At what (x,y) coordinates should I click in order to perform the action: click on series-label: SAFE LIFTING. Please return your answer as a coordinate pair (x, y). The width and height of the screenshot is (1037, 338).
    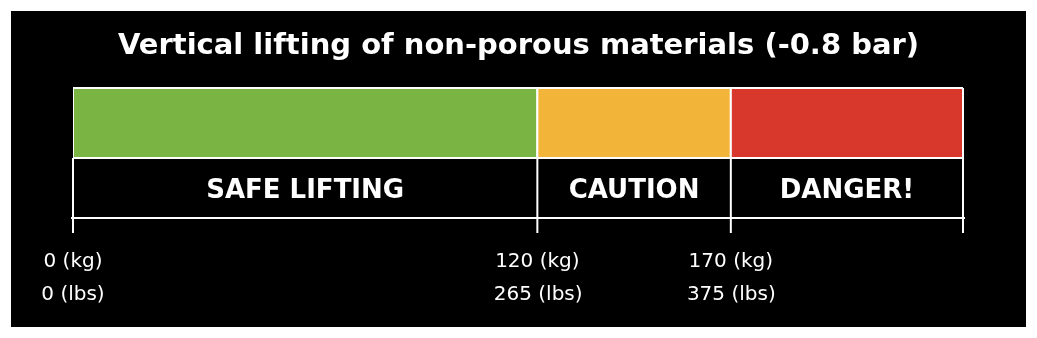
    Looking at the image, I should click on (305, 189).